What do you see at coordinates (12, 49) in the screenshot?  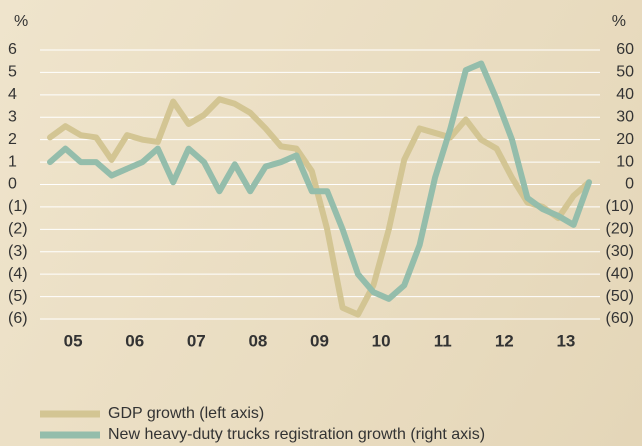 I see `y-tick-label: 6` at bounding box center [12, 49].